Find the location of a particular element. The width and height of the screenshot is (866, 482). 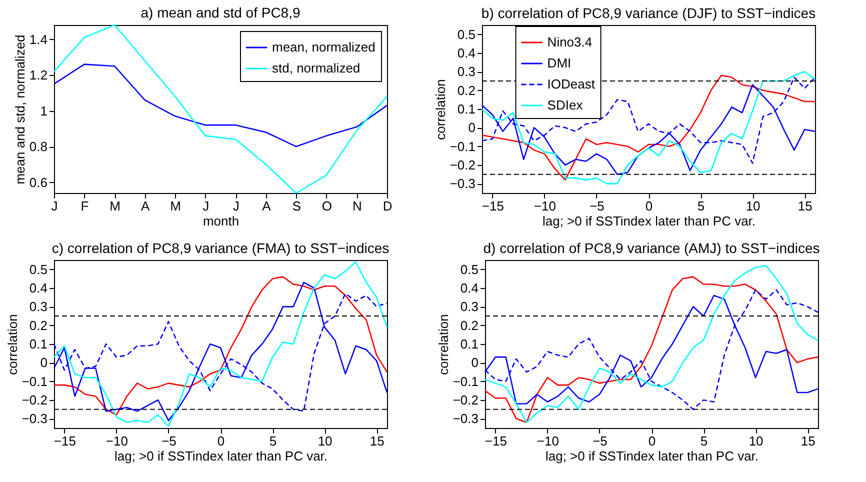

legend-label: Nino3.4 is located at coordinates (569, 42).